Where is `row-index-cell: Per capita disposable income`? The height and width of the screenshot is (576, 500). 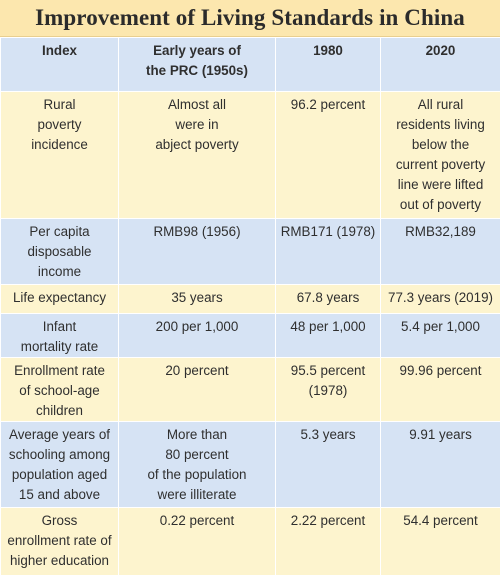
row-index-cell: Per capita disposable income is located at coordinates (60, 252).